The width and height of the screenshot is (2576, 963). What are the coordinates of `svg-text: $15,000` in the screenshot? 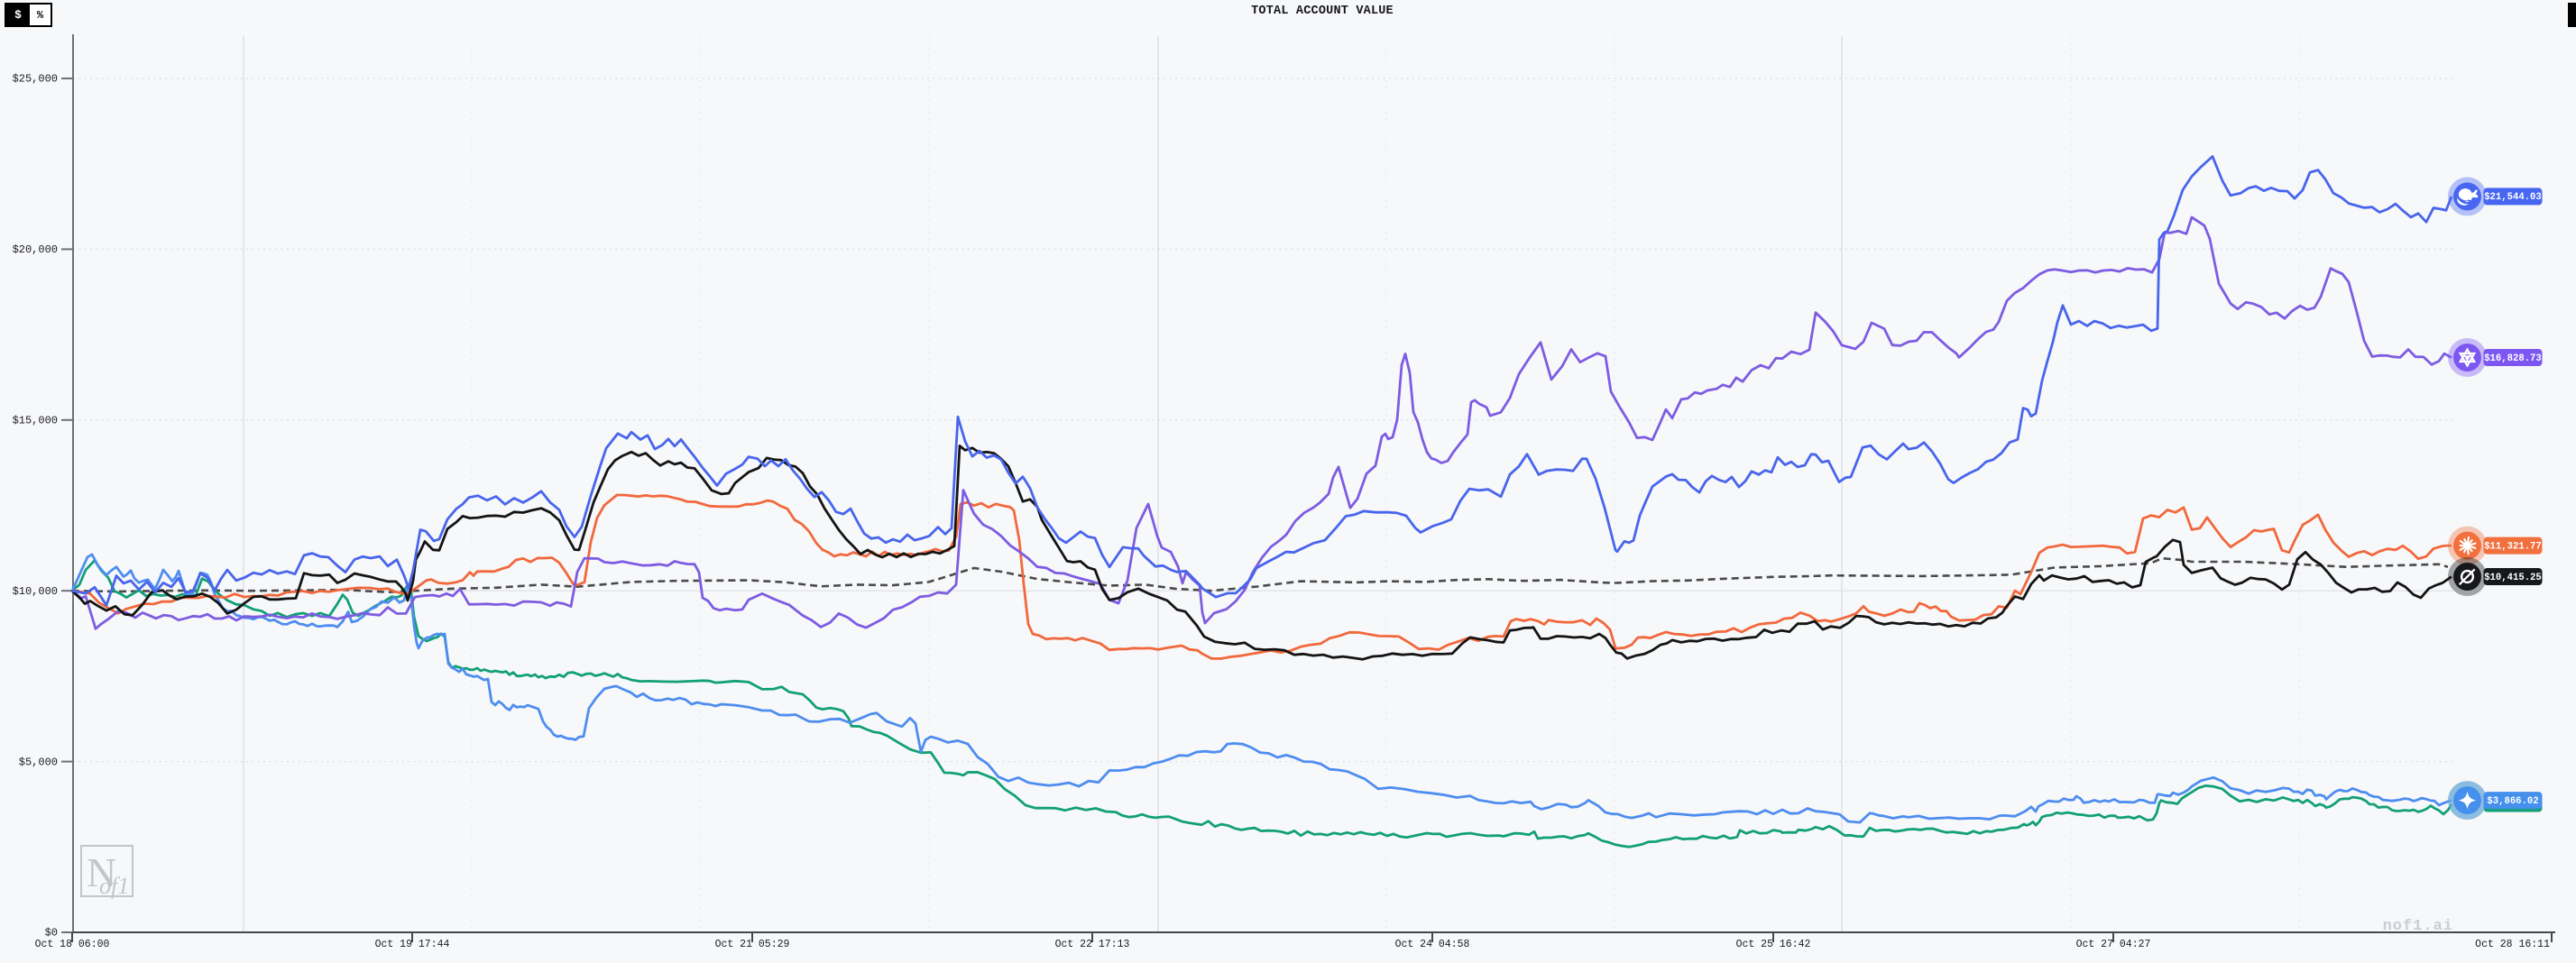 It's located at (35, 420).